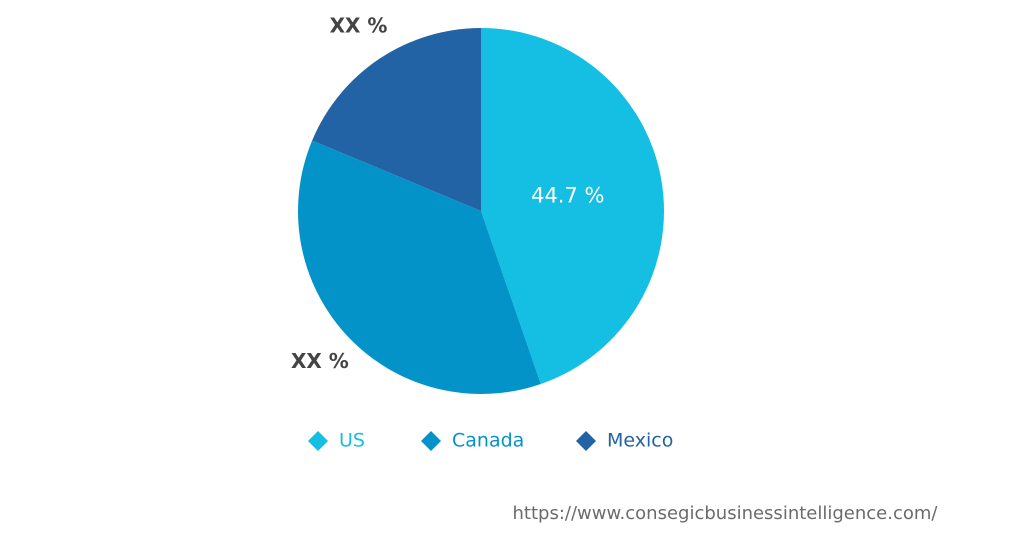  Describe the element at coordinates (567, 195) in the screenshot. I see `slice-label: 44.7 %` at that location.